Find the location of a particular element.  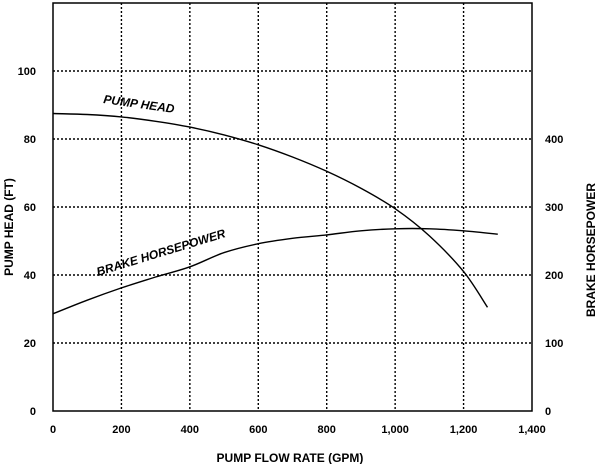

y2-tick-label: 100 is located at coordinates (554, 344).